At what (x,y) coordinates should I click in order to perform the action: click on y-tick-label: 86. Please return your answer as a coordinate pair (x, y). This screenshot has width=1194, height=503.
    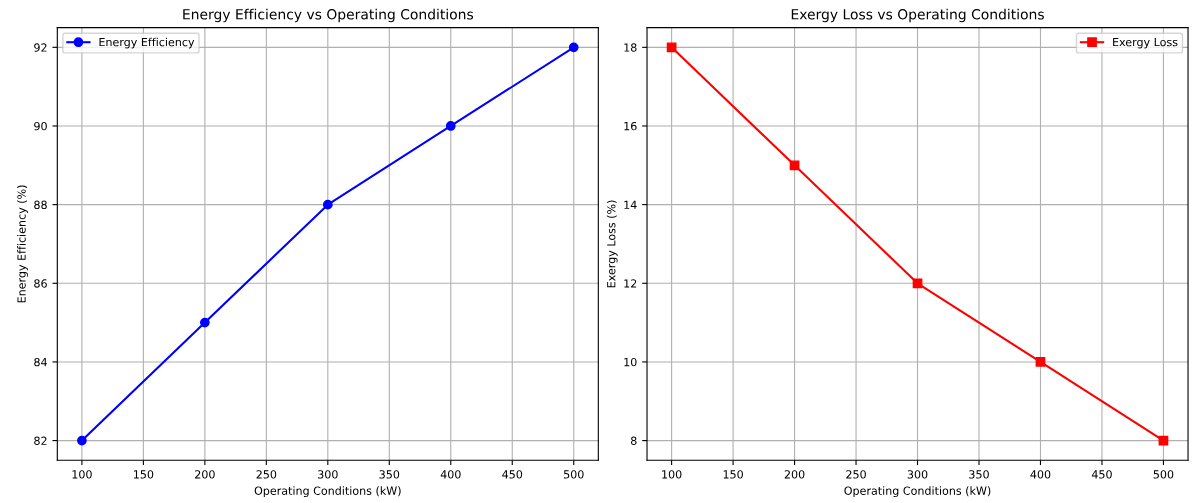
    Looking at the image, I should click on (40, 283).